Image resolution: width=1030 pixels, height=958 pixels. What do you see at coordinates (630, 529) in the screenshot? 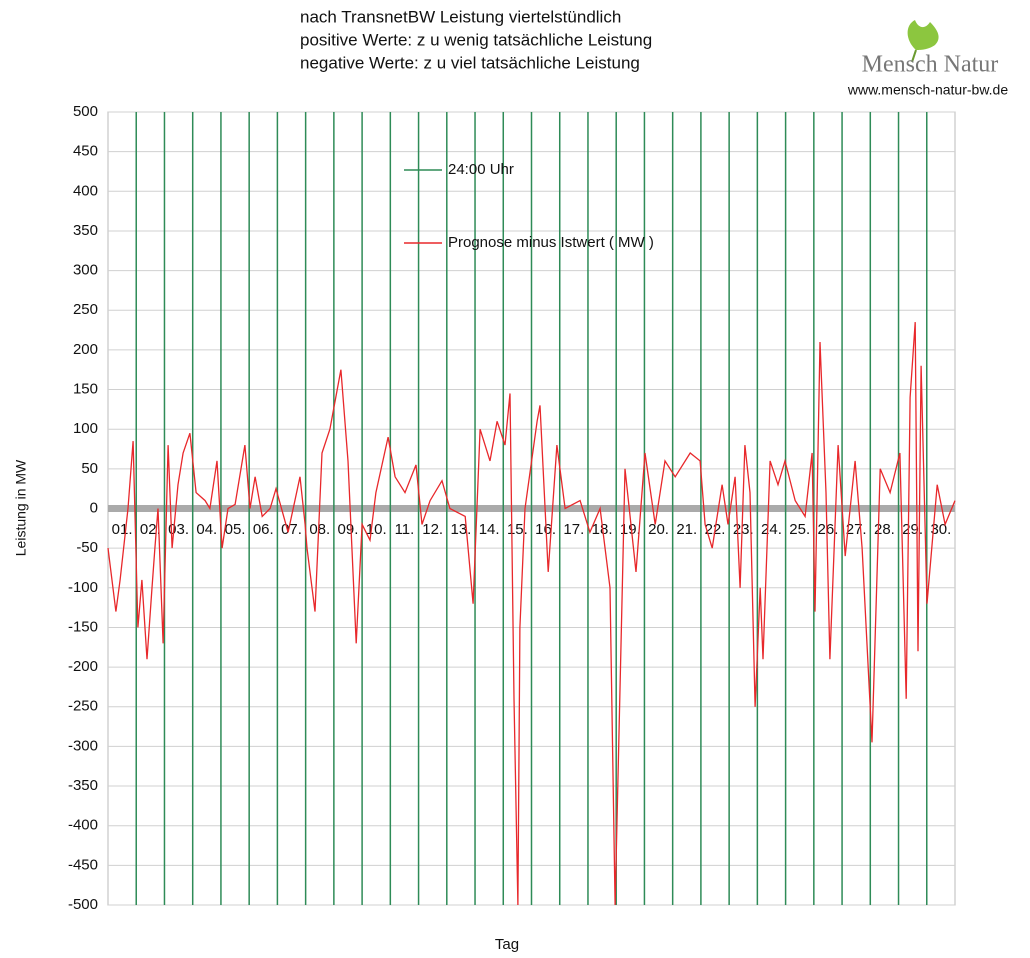
I see `x-tick-label: 19.` at bounding box center [630, 529].